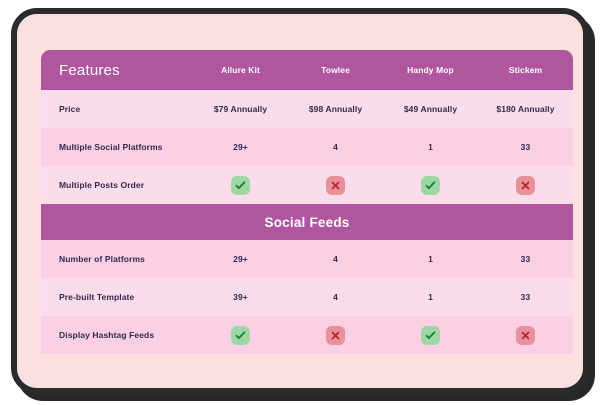  Describe the element at coordinates (430, 109) in the screenshot. I see `cell-price-handy-mop: $49 Annually` at that location.